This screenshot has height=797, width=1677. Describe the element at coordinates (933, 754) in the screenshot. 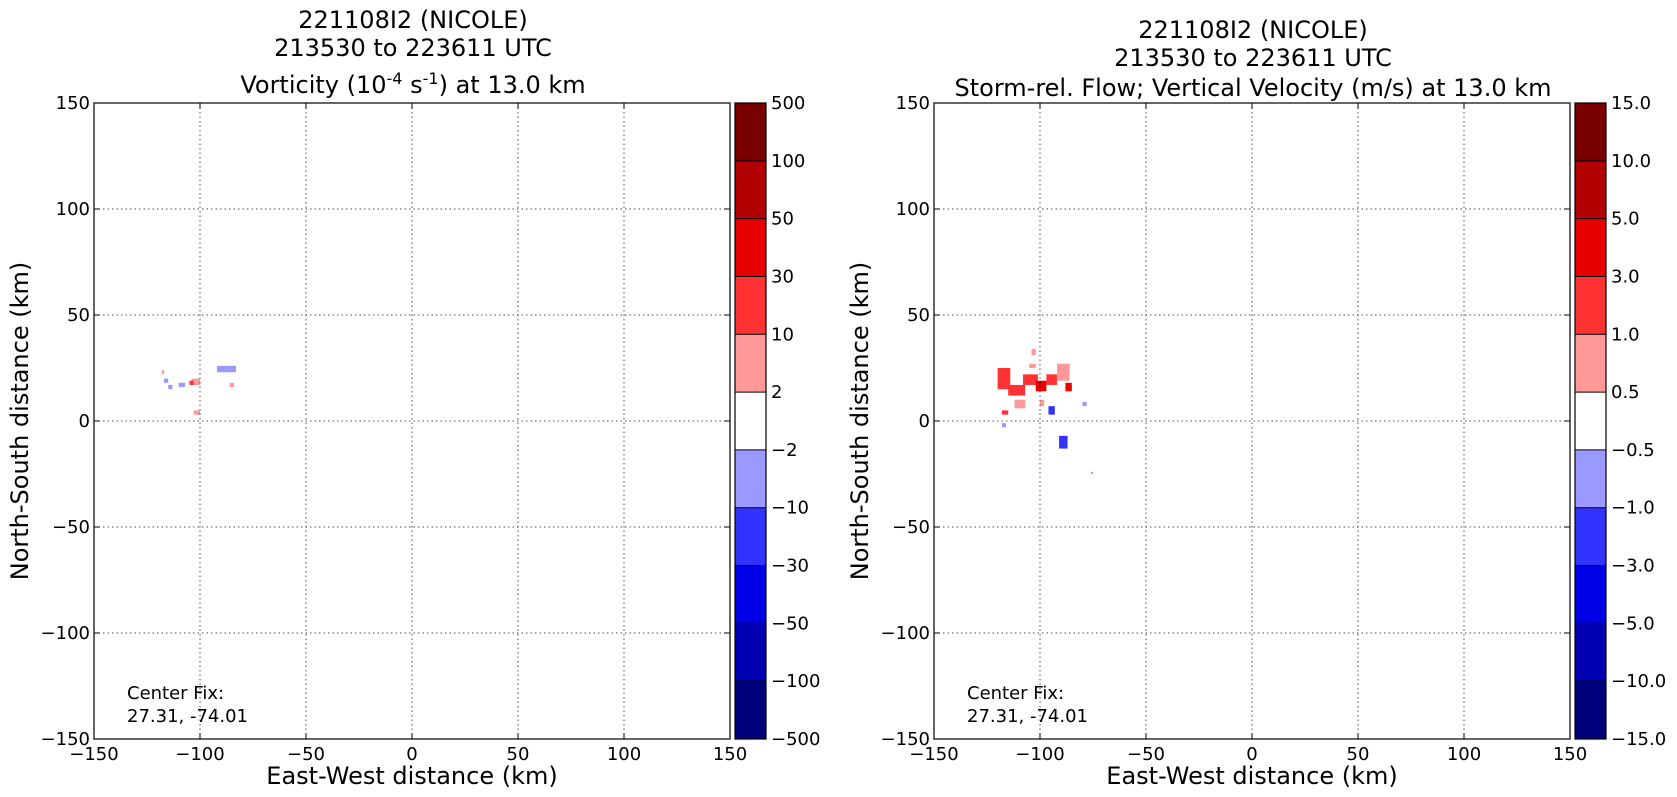

I see `x-tick-label: −150` at that location.